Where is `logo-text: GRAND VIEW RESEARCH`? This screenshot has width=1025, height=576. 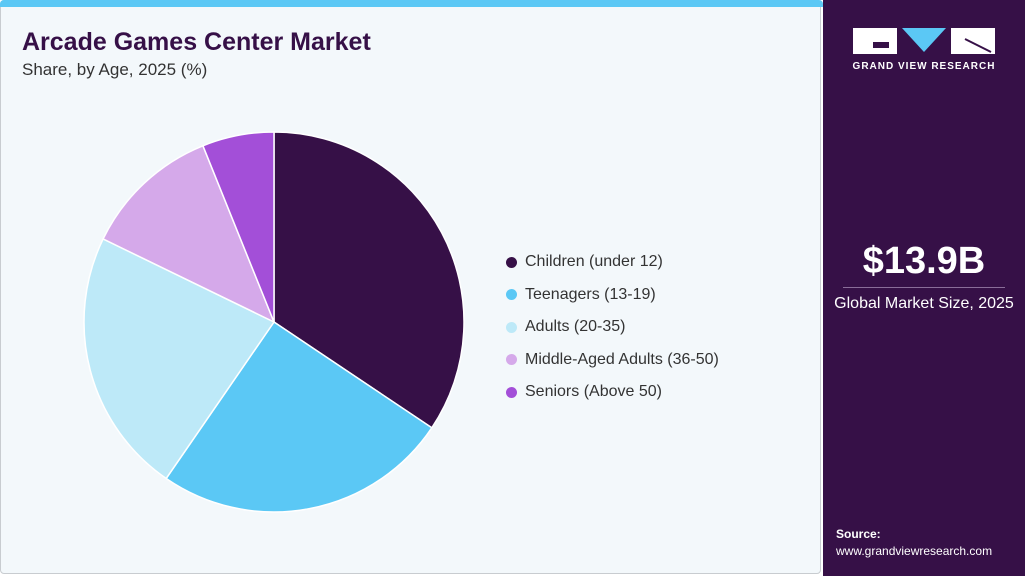
logo-text: GRAND VIEW RESEARCH is located at coordinates (924, 66).